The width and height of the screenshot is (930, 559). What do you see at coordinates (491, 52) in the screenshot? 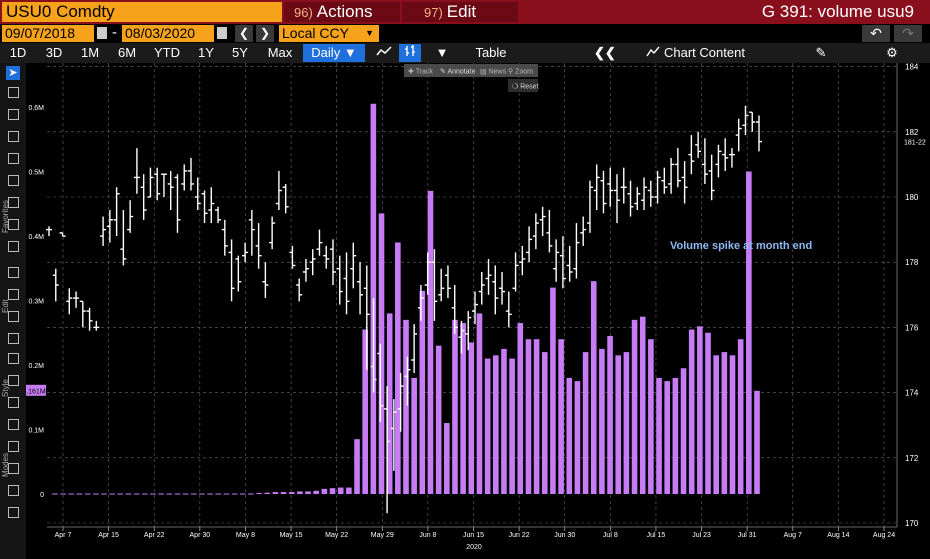
I see `table-button: Table` at bounding box center [491, 52].